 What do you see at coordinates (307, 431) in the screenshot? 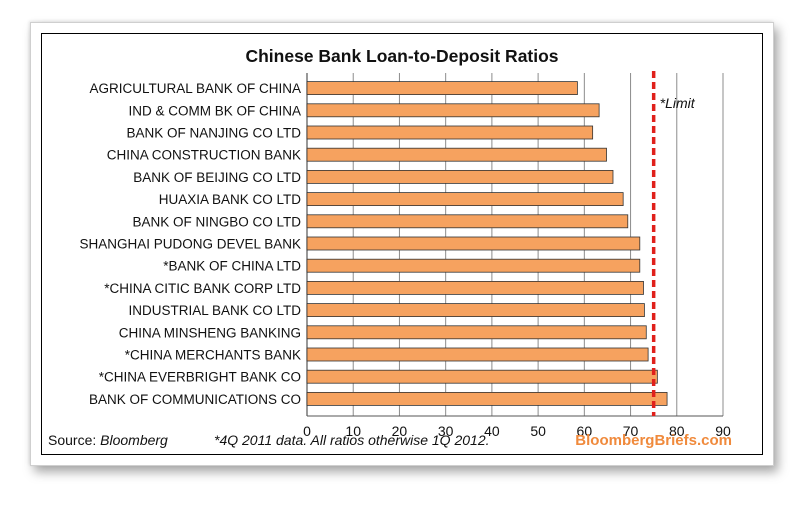
I see `x-tick-label: 0` at bounding box center [307, 431].